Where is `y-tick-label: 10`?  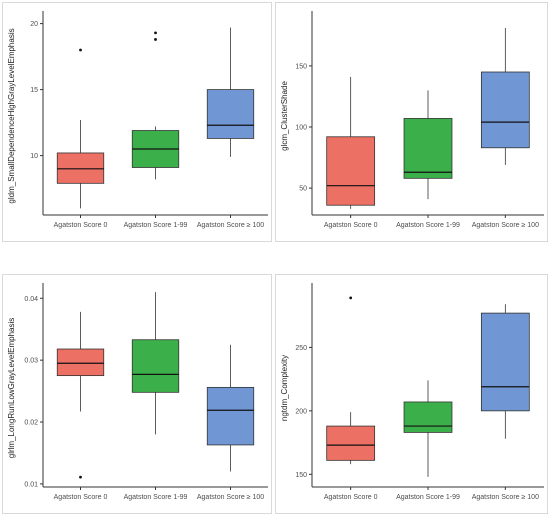
y-tick-label: 10 is located at coordinates (34, 156).